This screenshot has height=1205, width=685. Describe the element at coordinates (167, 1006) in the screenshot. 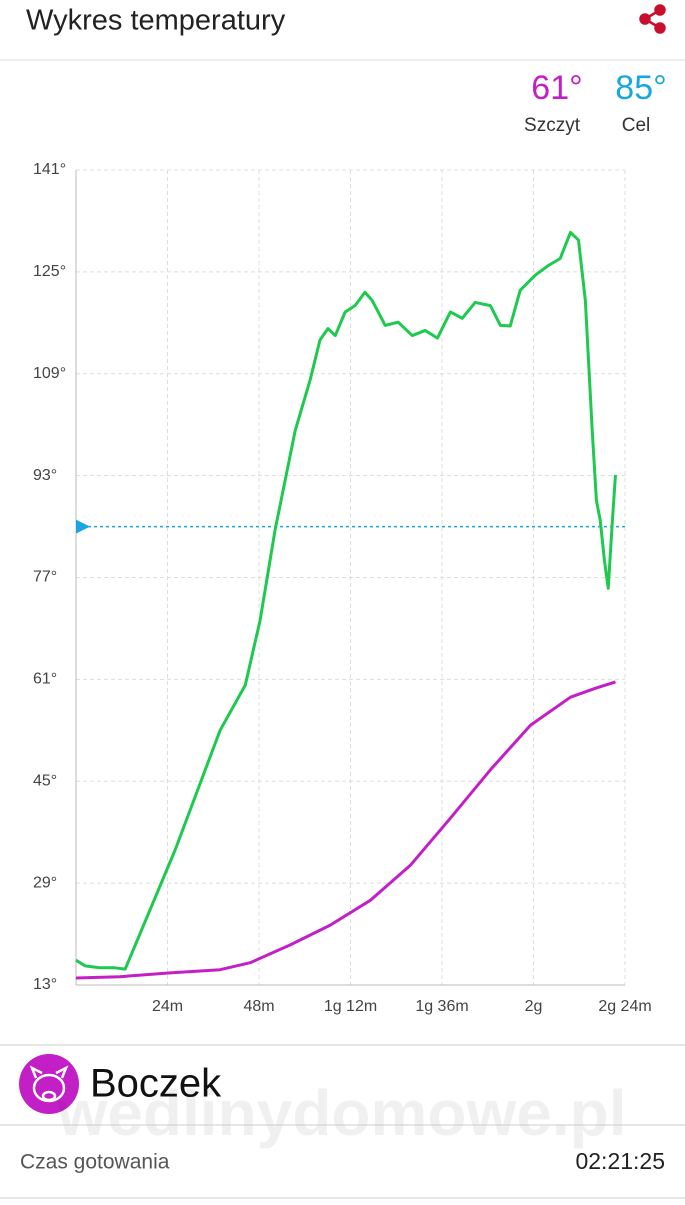

I see `x-tick-label: 24m` at that location.